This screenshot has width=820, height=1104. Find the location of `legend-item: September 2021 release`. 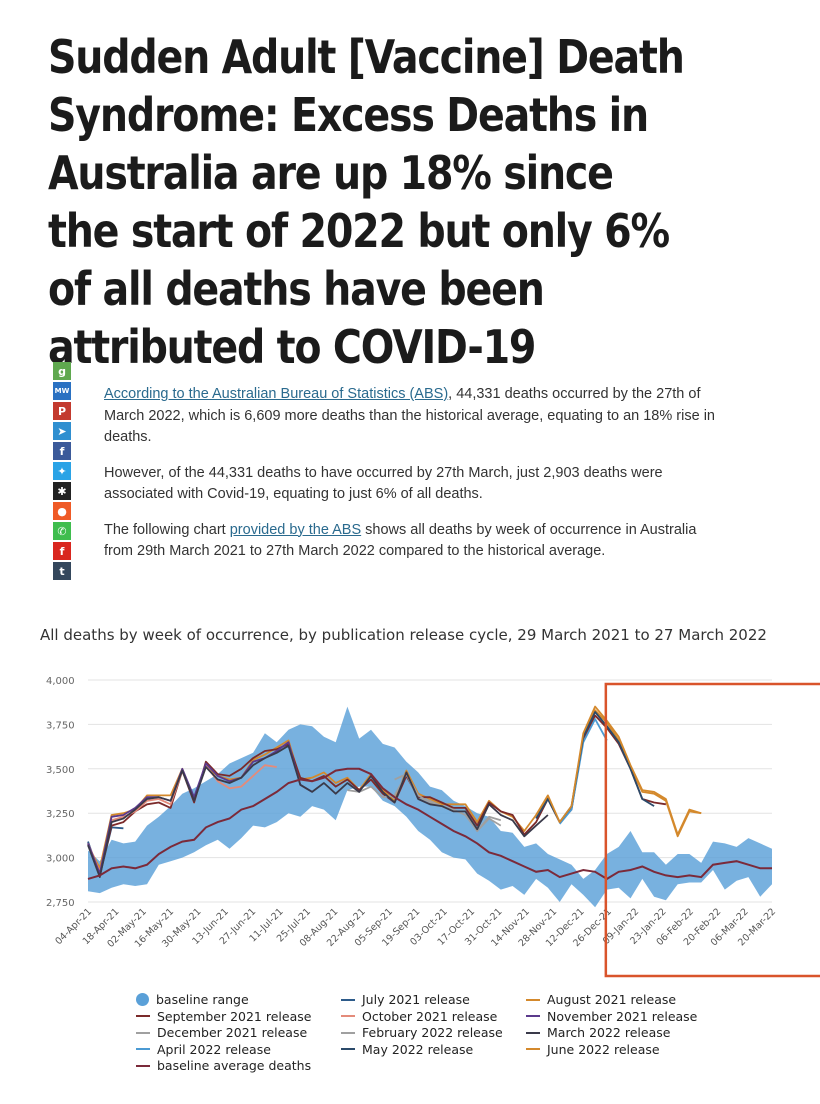

legend-item: September 2021 release is located at coordinates (223, 1016).